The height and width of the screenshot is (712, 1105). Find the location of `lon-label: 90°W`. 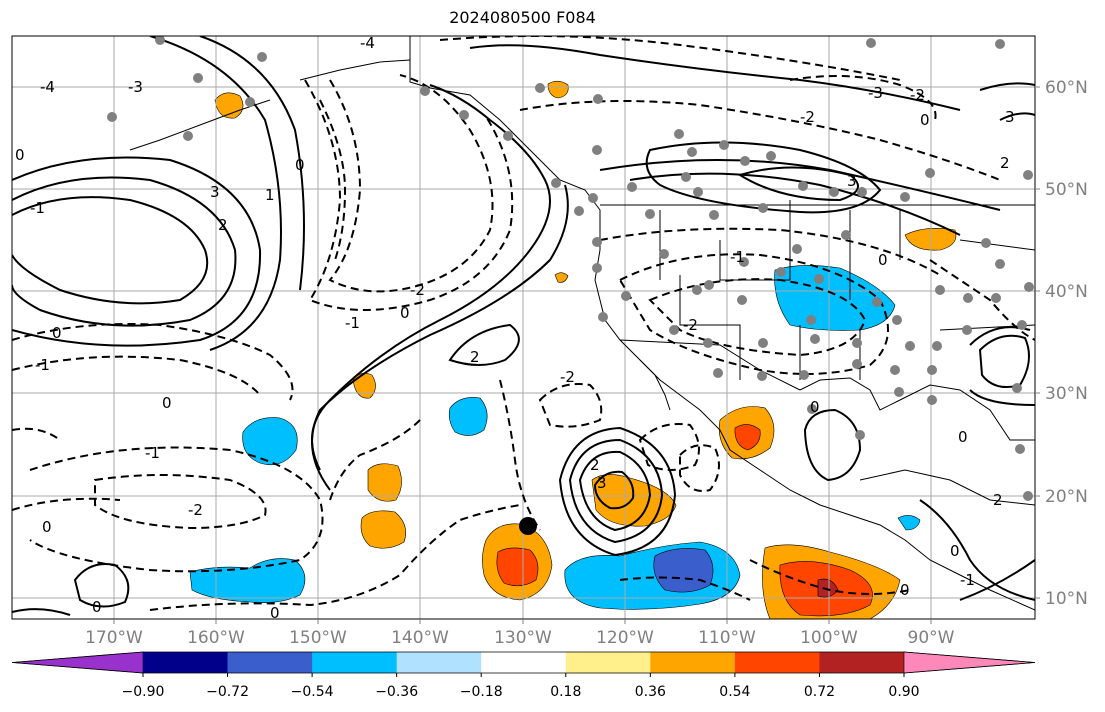

lon-label: 90°W is located at coordinates (931, 638).